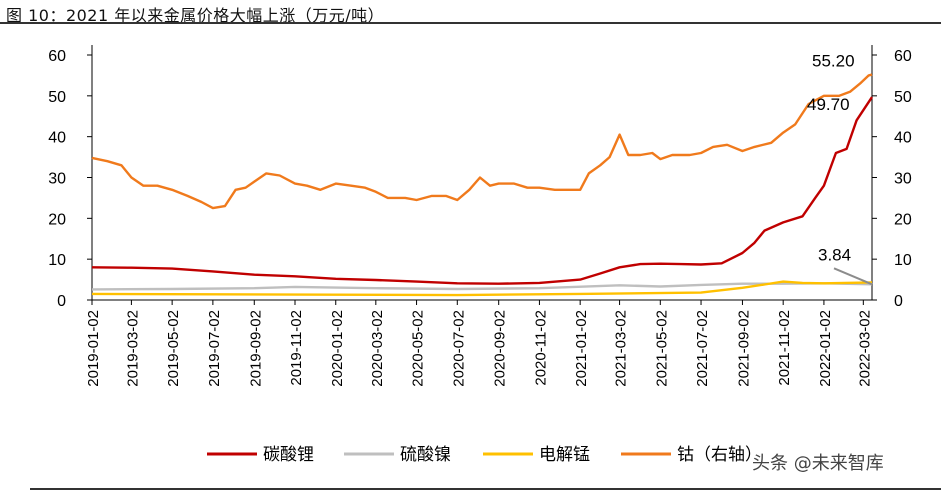 The height and width of the screenshot is (491, 941). I want to click on x-tick-label: 2021-09-02, so click(743, 348).